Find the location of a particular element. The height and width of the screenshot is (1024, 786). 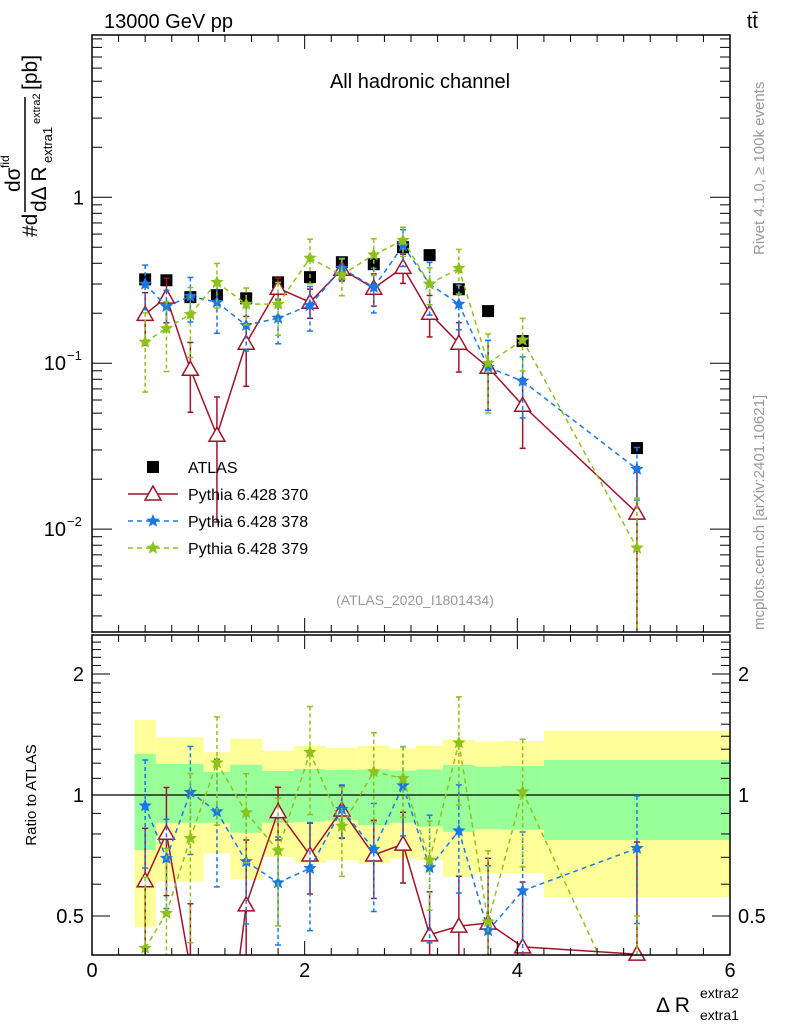

y-label-numerator: dσ is located at coordinates (13, 179).